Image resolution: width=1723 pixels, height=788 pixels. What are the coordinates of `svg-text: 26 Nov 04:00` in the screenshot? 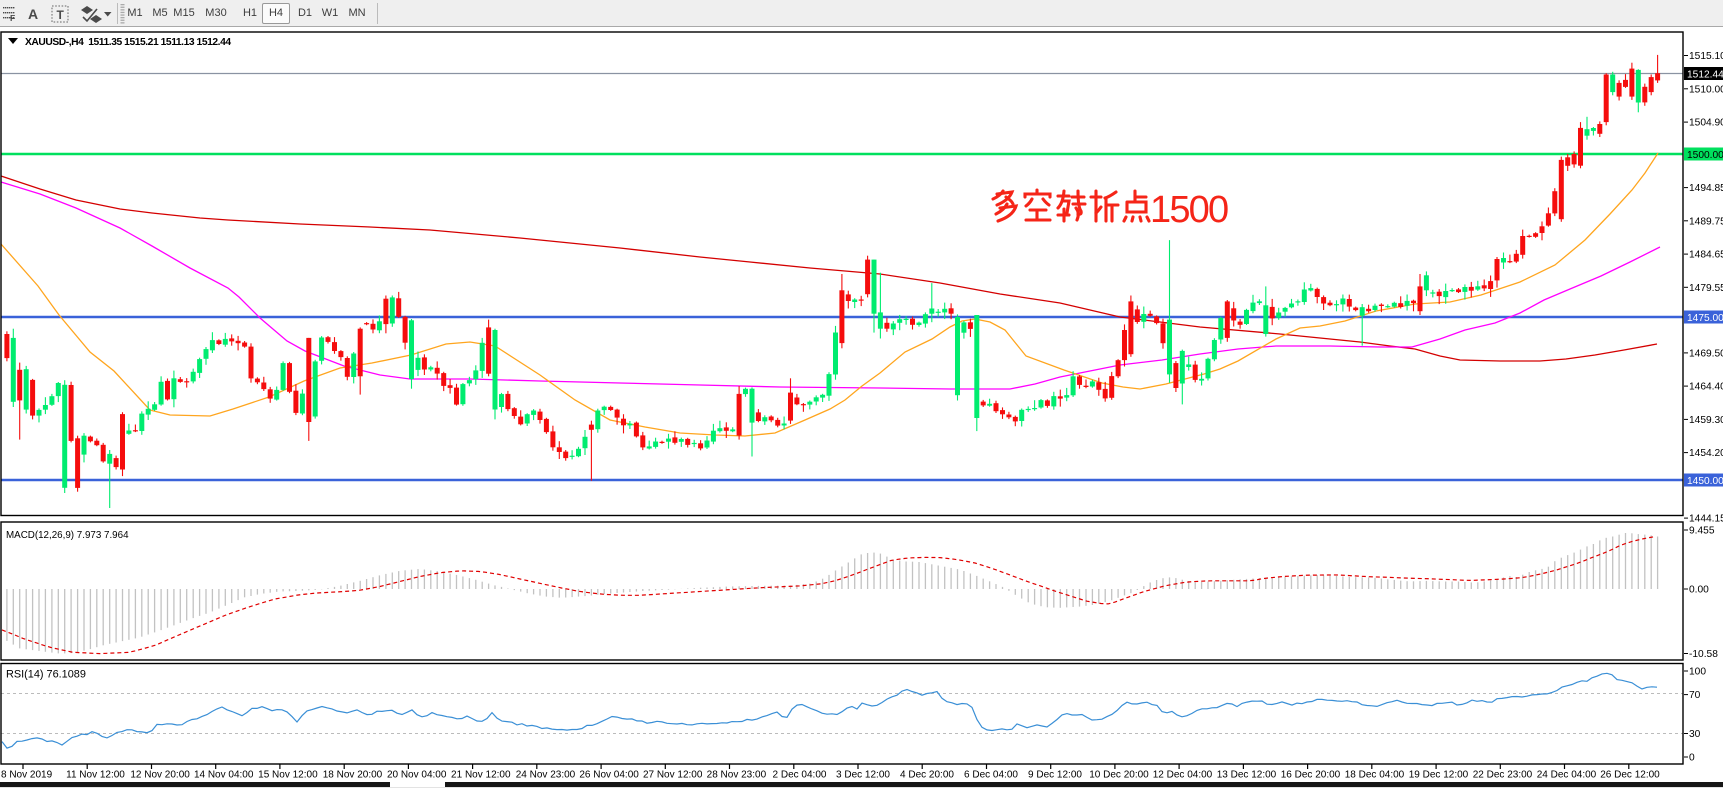 It's located at (609, 775).